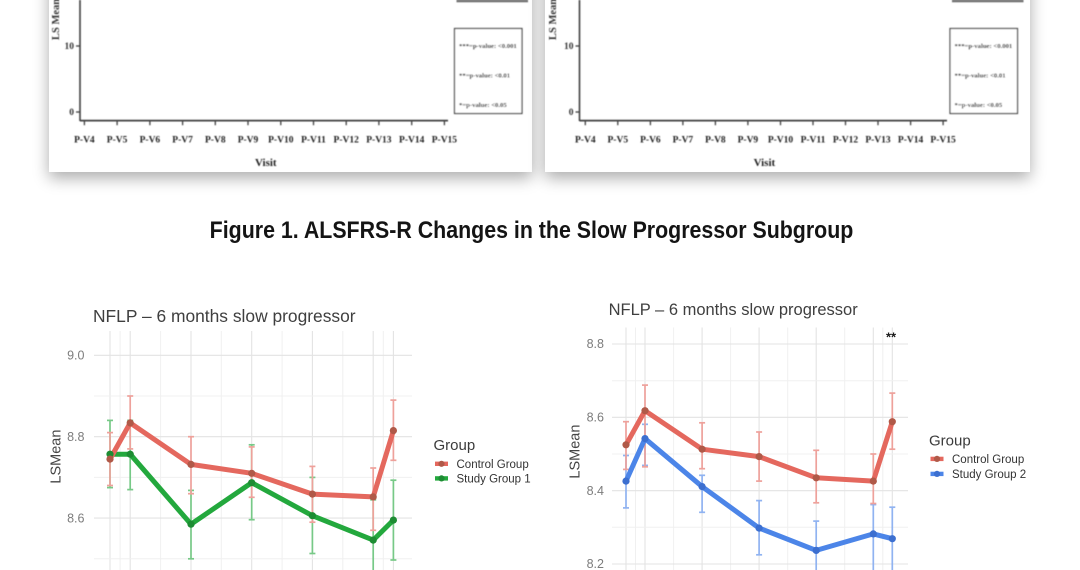 The image size is (1080, 570). I want to click on svg-text: 9.0, so click(75, 356).